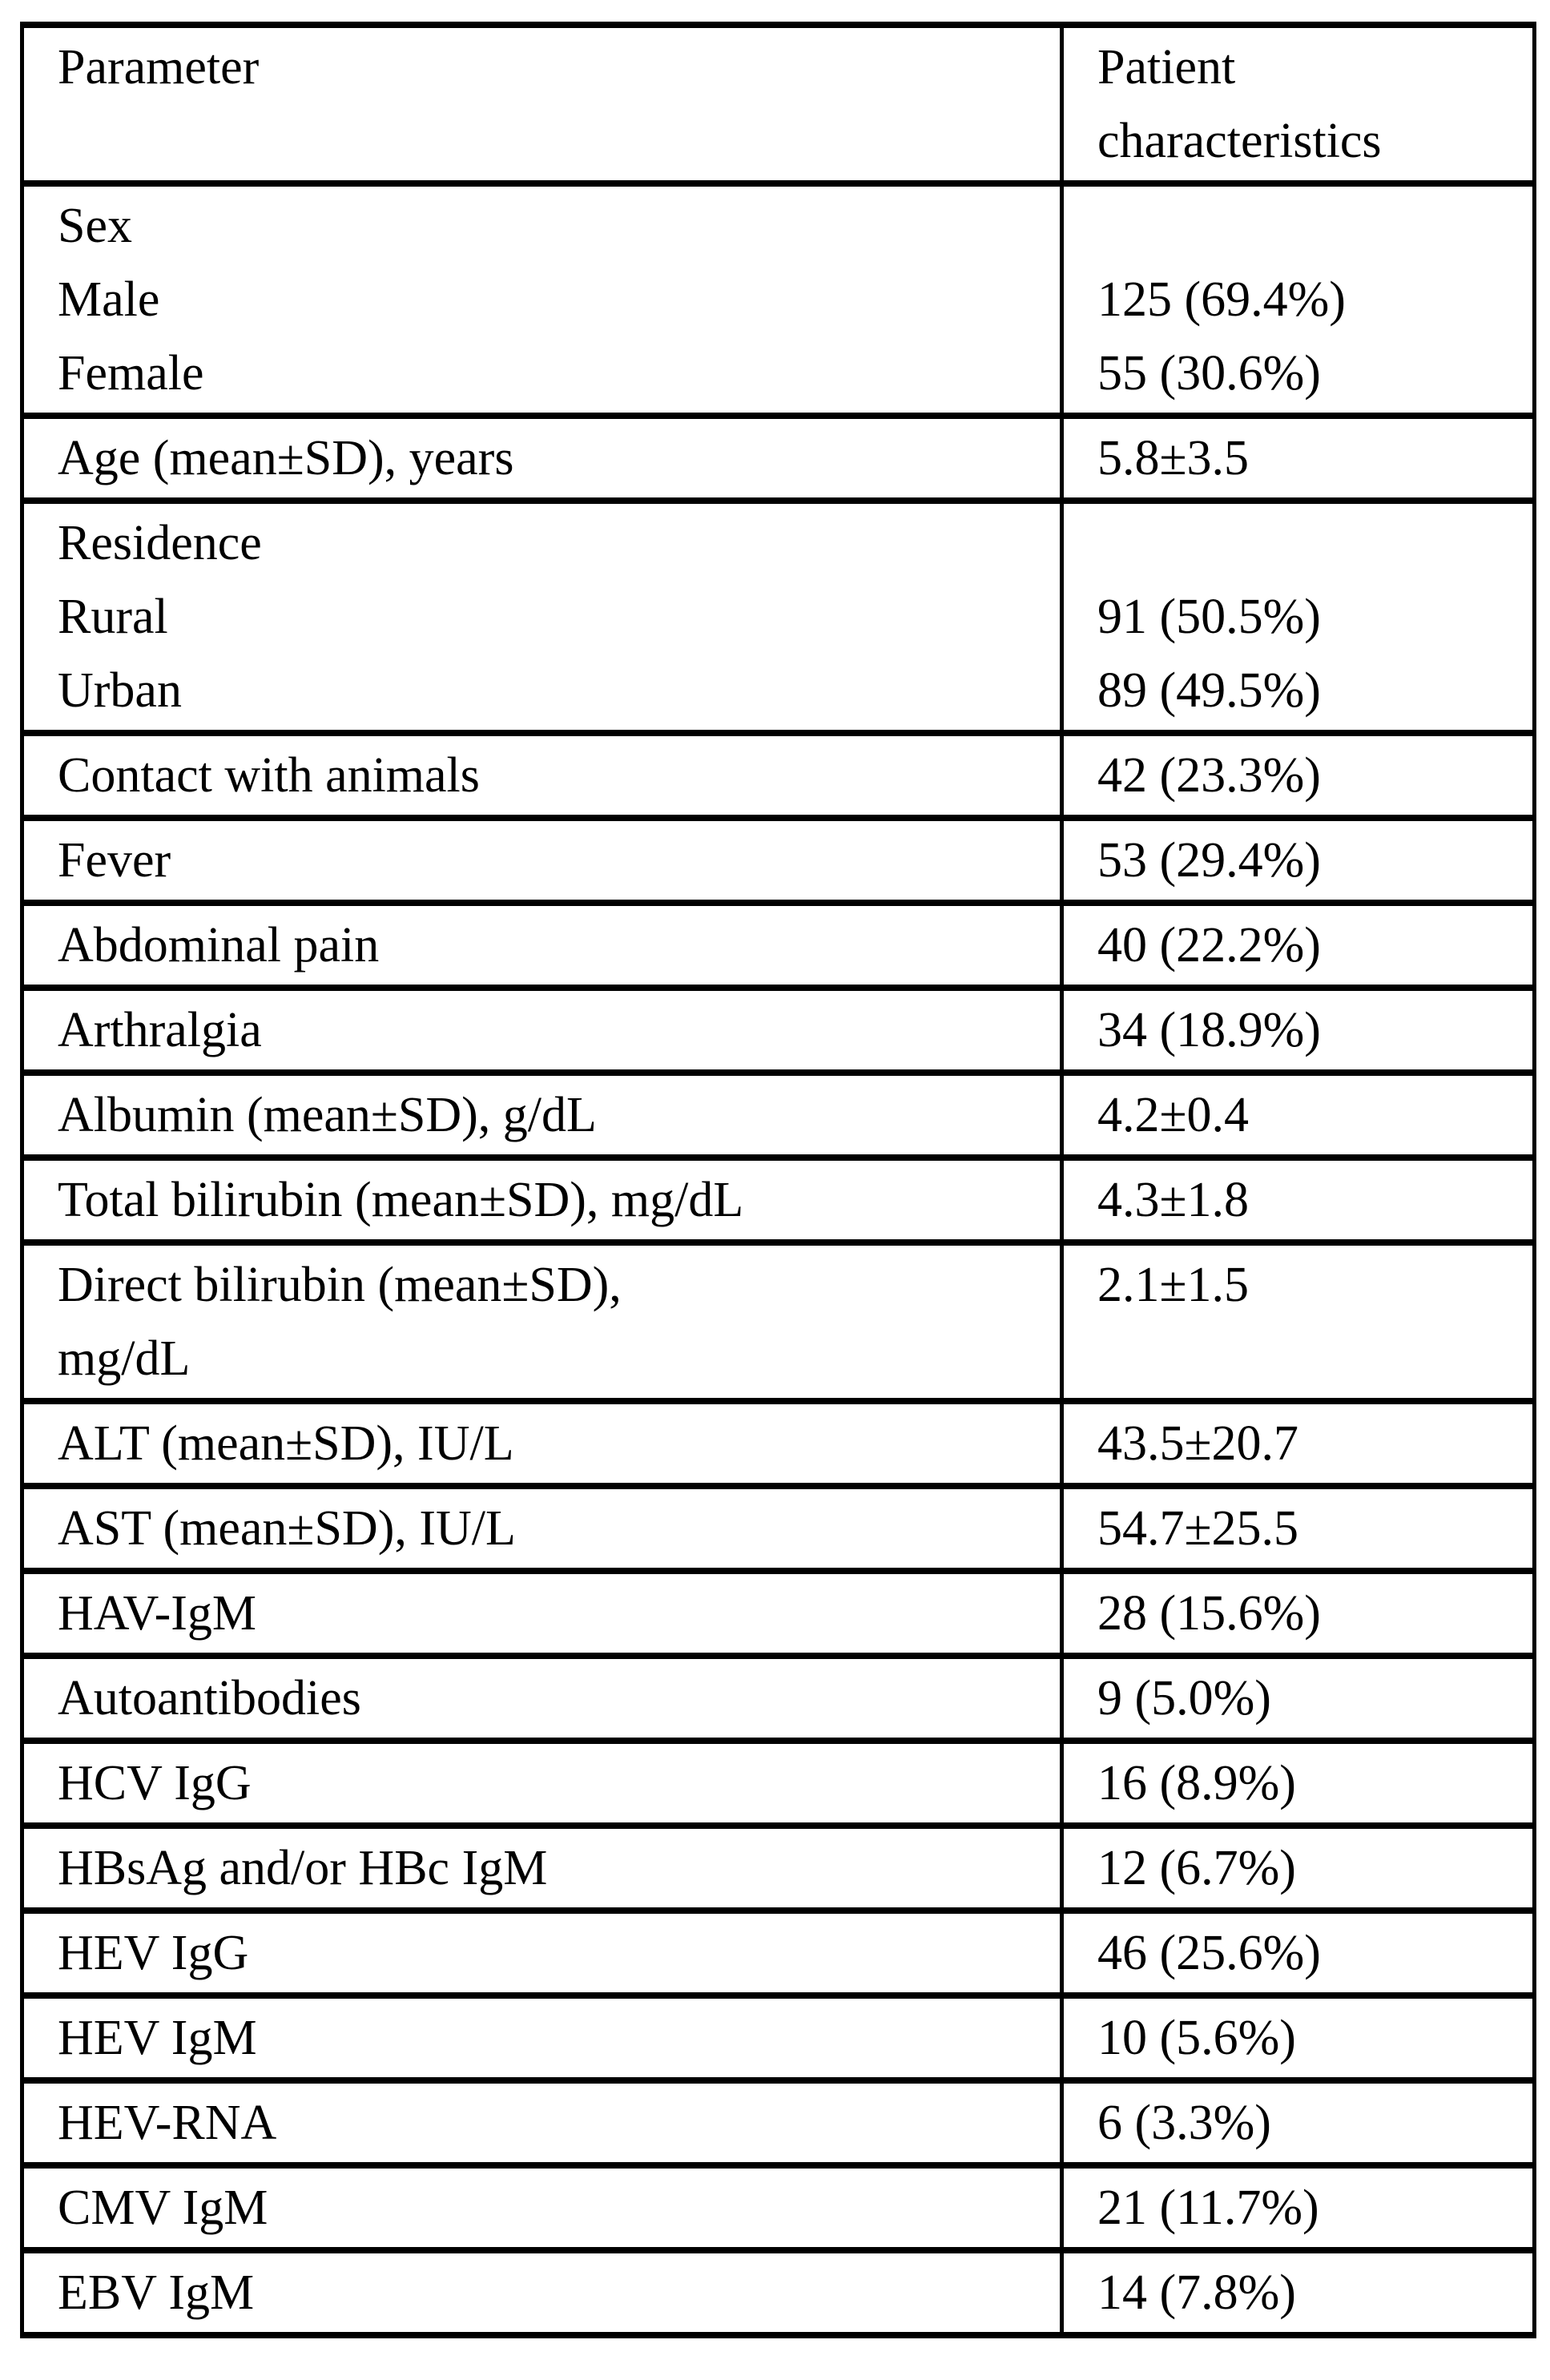 This screenshot has height=2380, width=1550. Describe the element at coordinates (542, 1030) in the screenshot. I see `parameter-cell: Arthralgia` at that location.